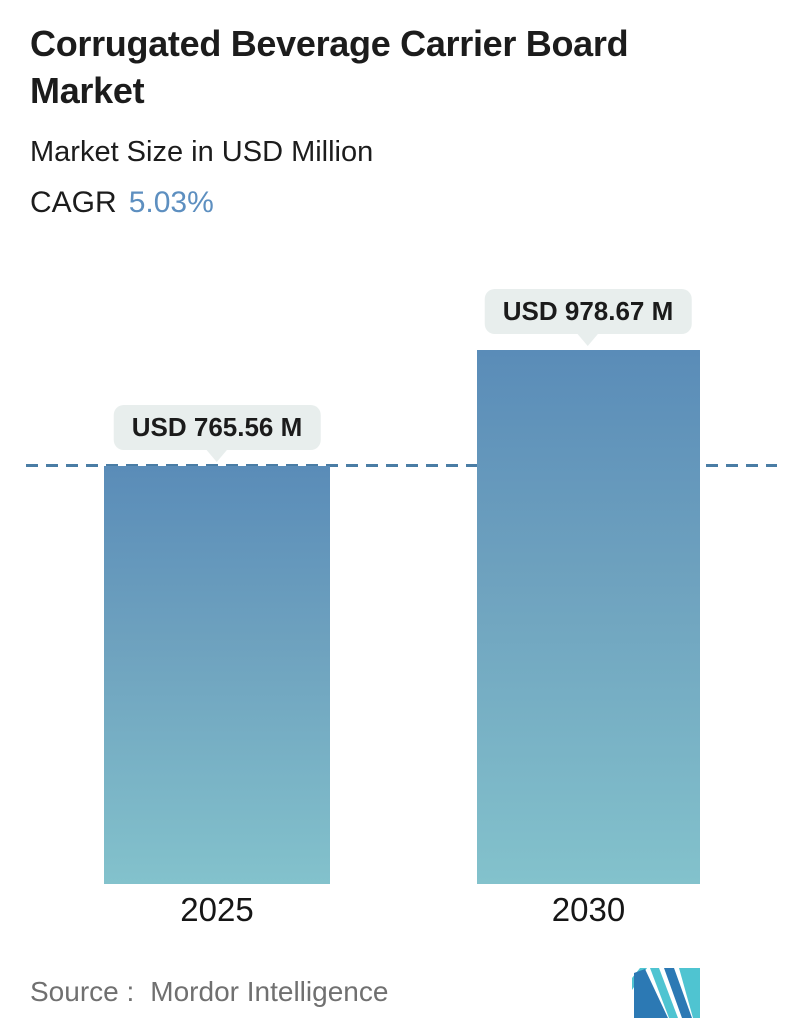 The width and height of the screenshot is (796, 1034). Describe the element at coordinates (217, 909) in the screenshot. I see `x-axis-label-2025: 2025` at that location.